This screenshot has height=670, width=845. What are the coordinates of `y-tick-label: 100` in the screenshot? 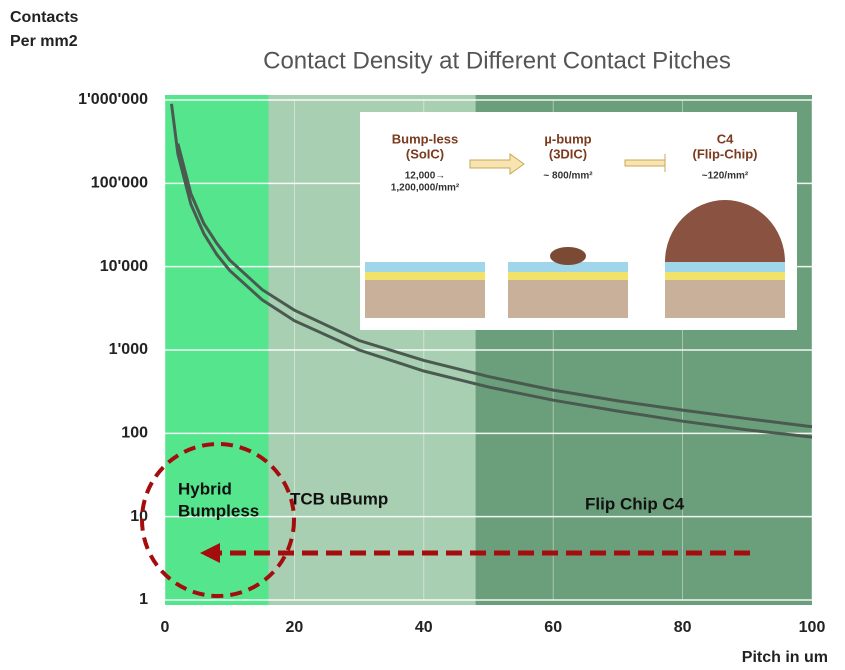 It's located at (134, 433).